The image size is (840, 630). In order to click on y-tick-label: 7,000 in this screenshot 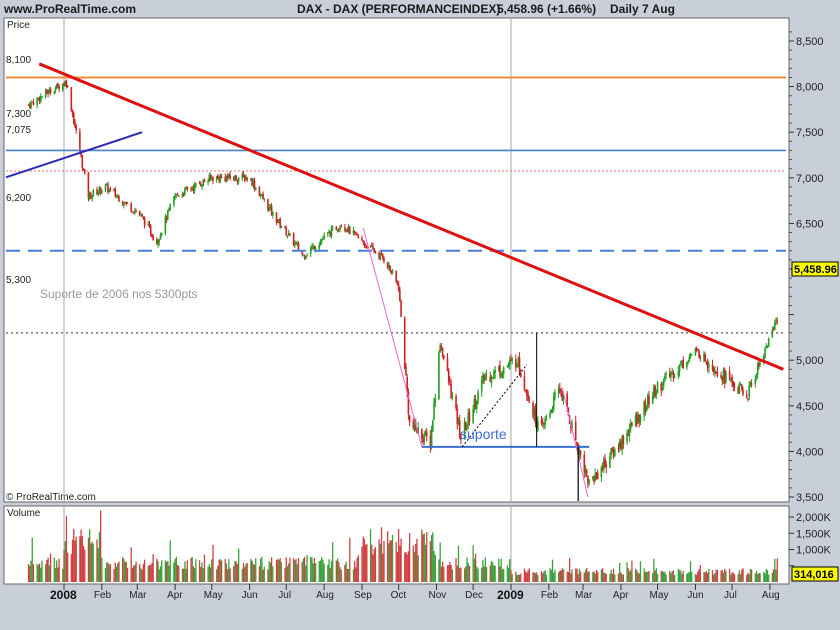, I will do `click(810, 179)`.